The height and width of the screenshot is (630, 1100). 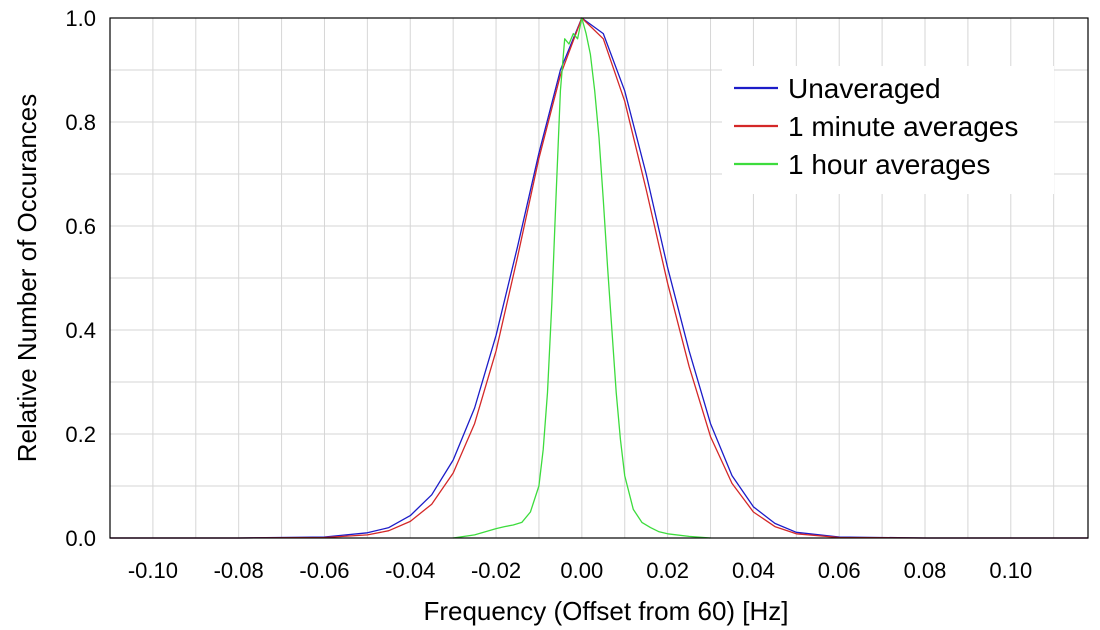 What do you see at coordinates (410, 570) in the screenshot?
I see `x-tick-label: -0.04` at bounding box center [410, 570].